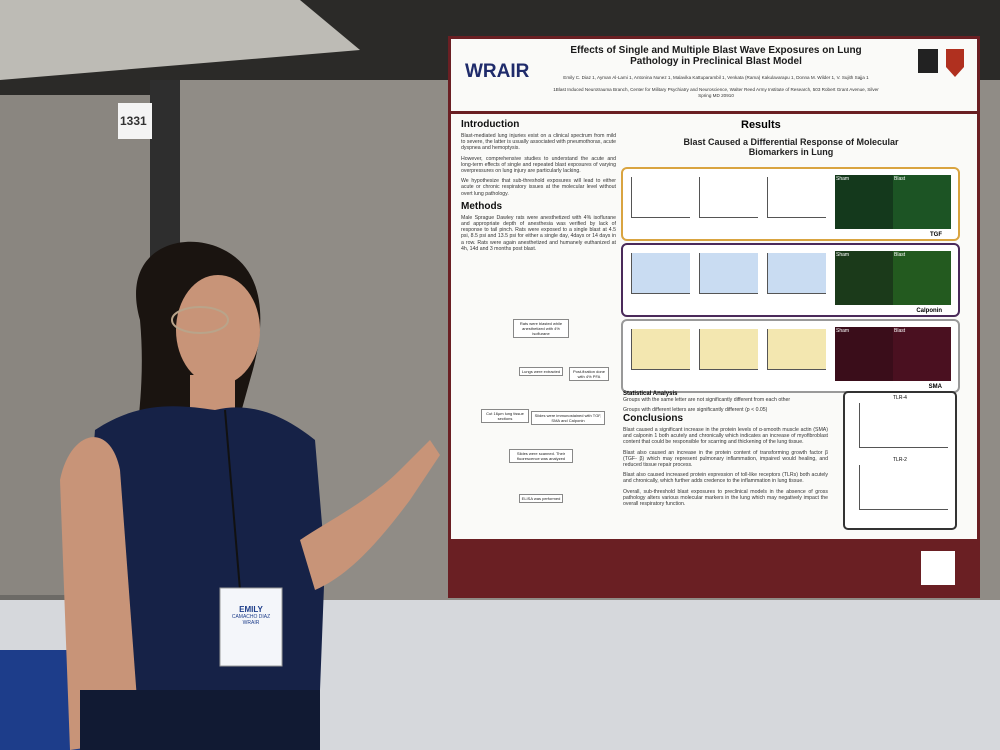 The width and height of the screenshot is (1000, 750). I want to click on tlr-label: TLR-2, so click(900, 460).